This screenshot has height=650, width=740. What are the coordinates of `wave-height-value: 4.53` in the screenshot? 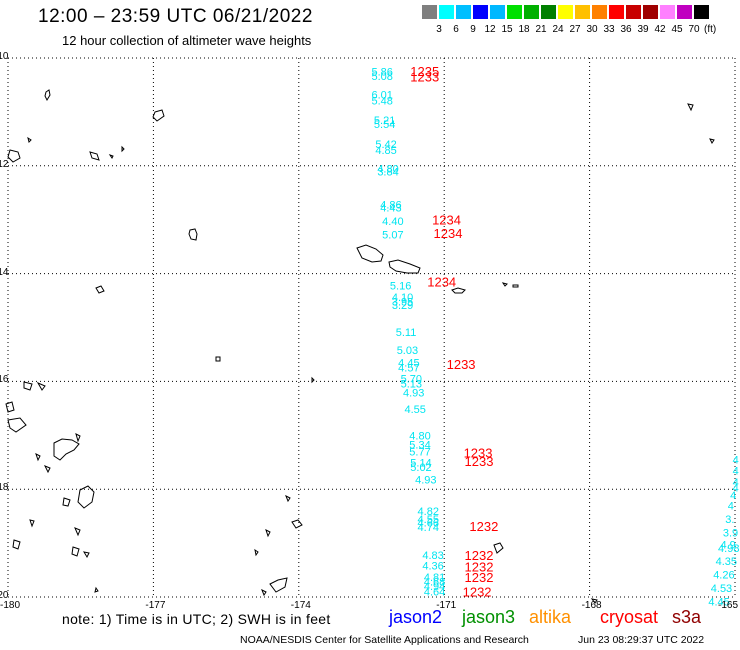 It's located at (721, 589).